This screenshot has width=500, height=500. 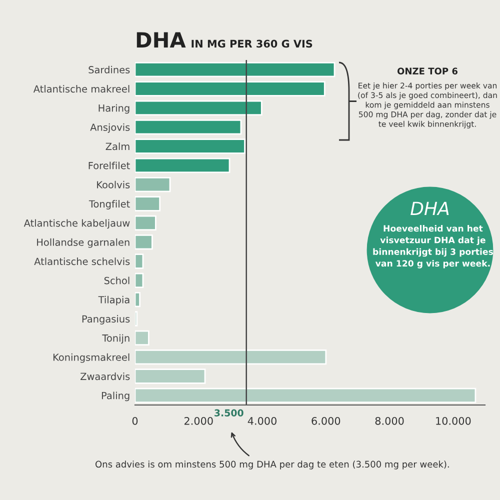 What do you see at coordinates (389, 420) in the screenshot?
I see `x-tick-label: 8.000` at bounding box center [389, 420].